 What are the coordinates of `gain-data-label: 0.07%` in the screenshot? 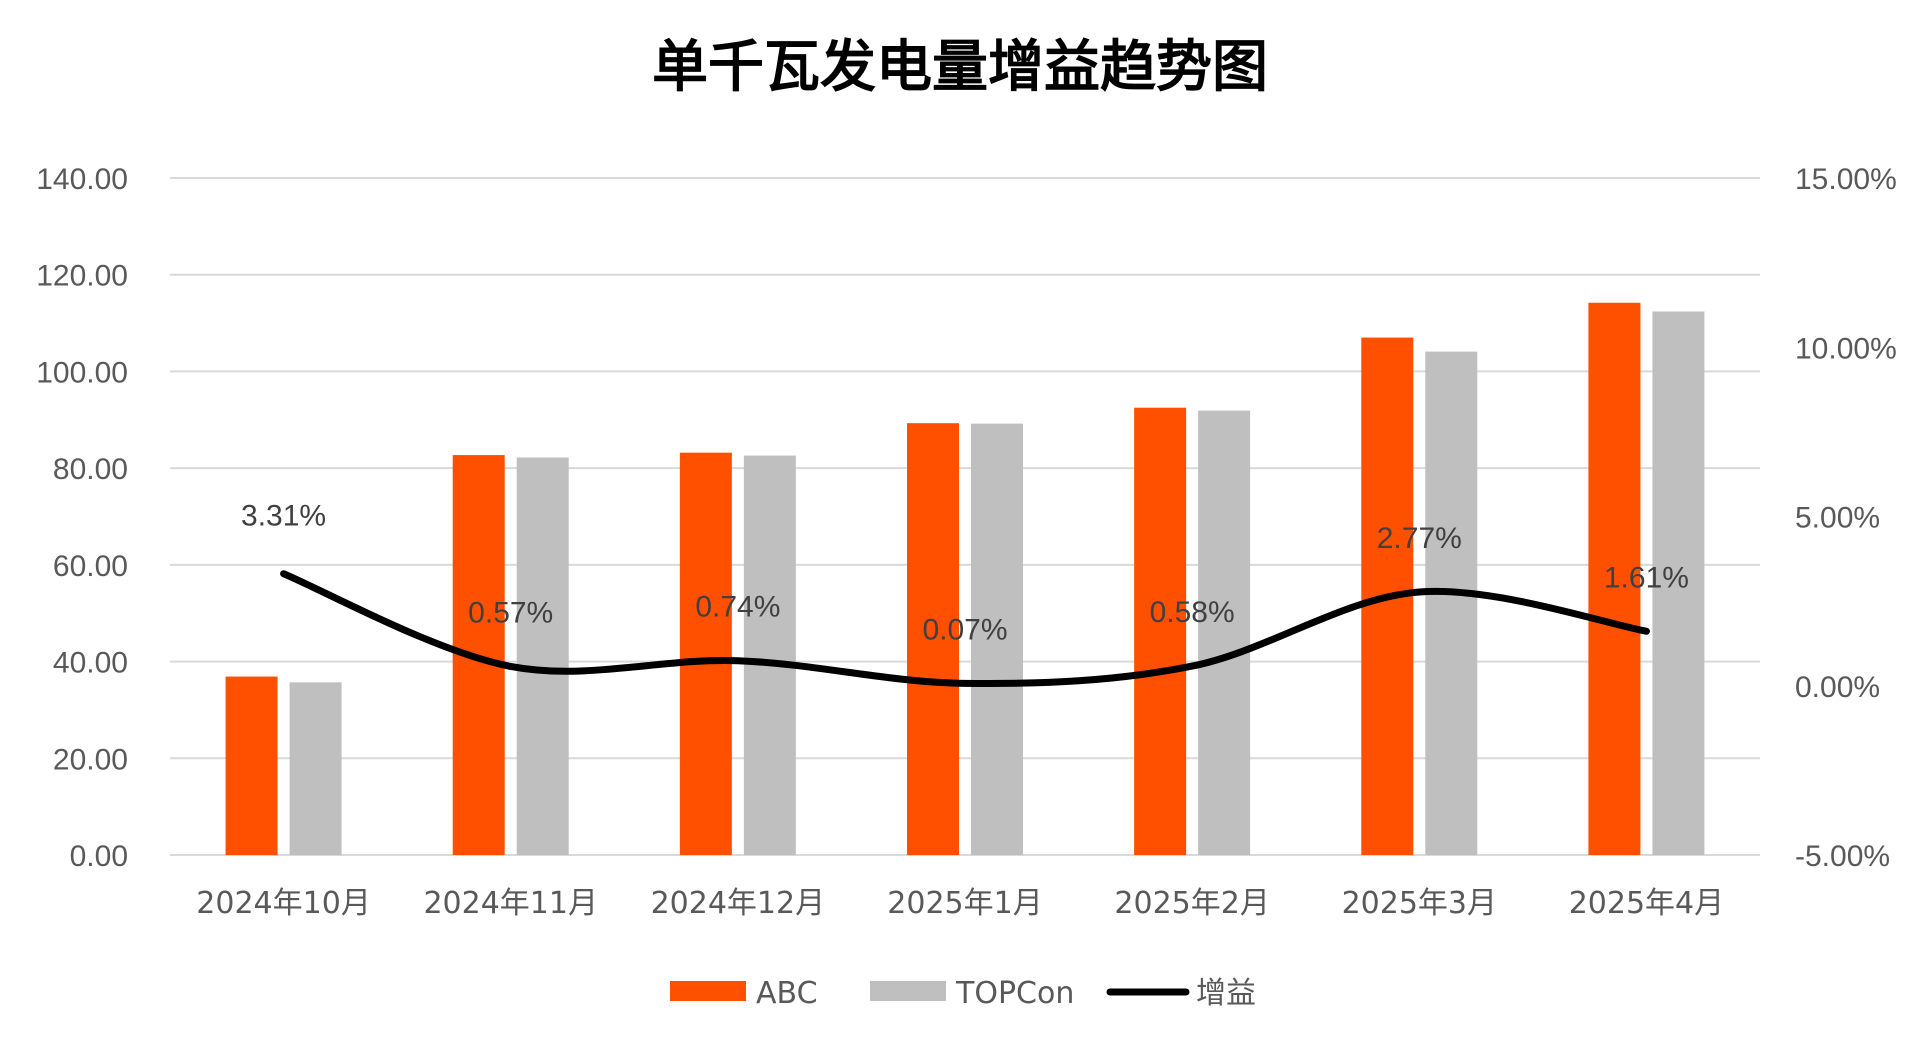 It's located at (964, 629).